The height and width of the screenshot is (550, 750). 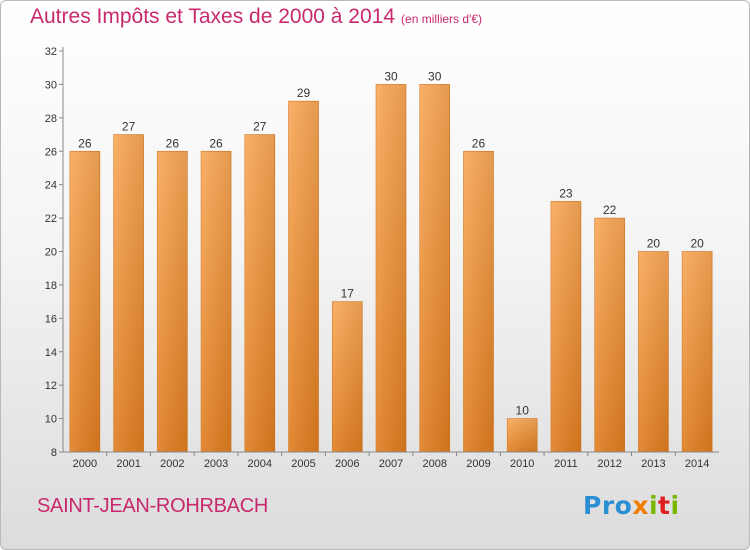 I want to click on data-label-2003: 26, so click(x=216, y=143).